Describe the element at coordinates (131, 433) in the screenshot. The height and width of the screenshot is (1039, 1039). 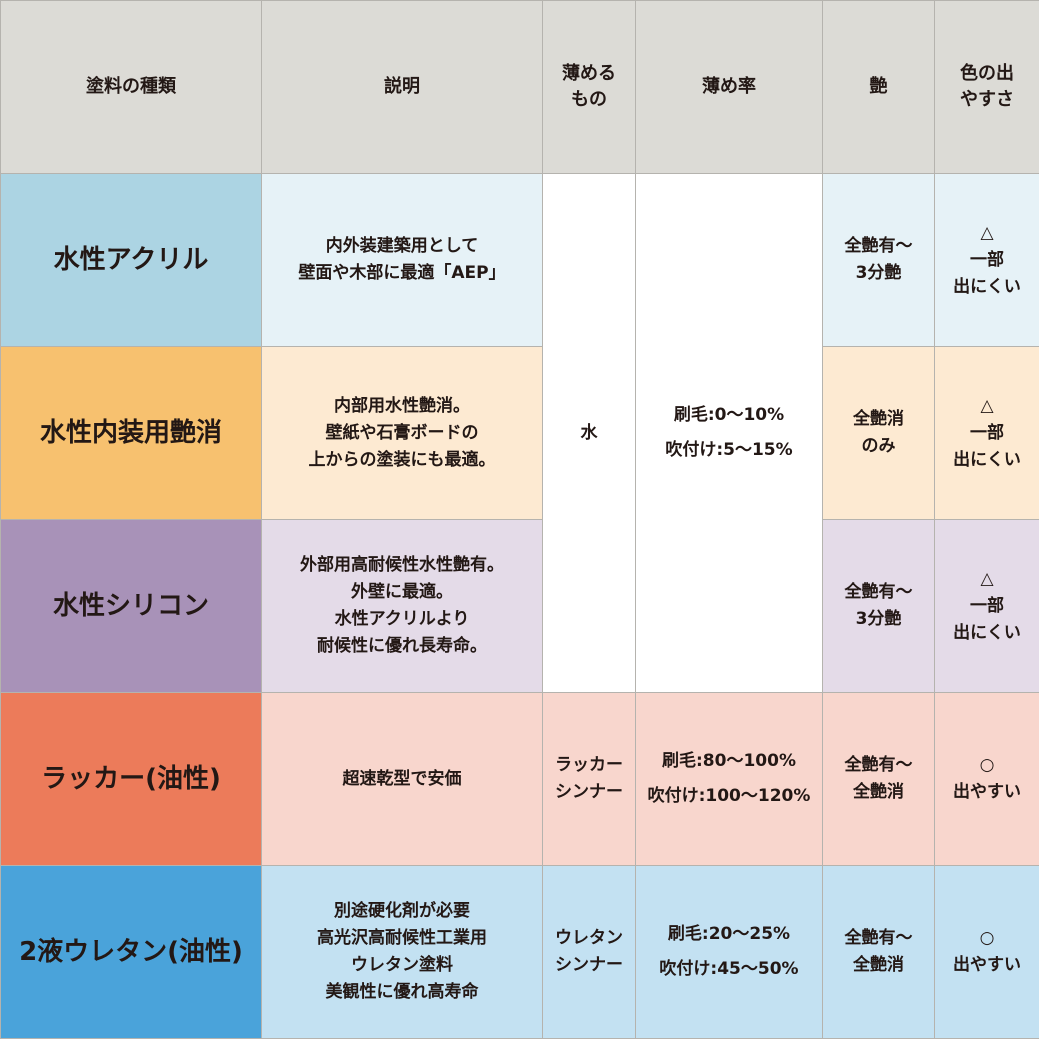
I see `paint-type: 水性内装用艶消` at that location.